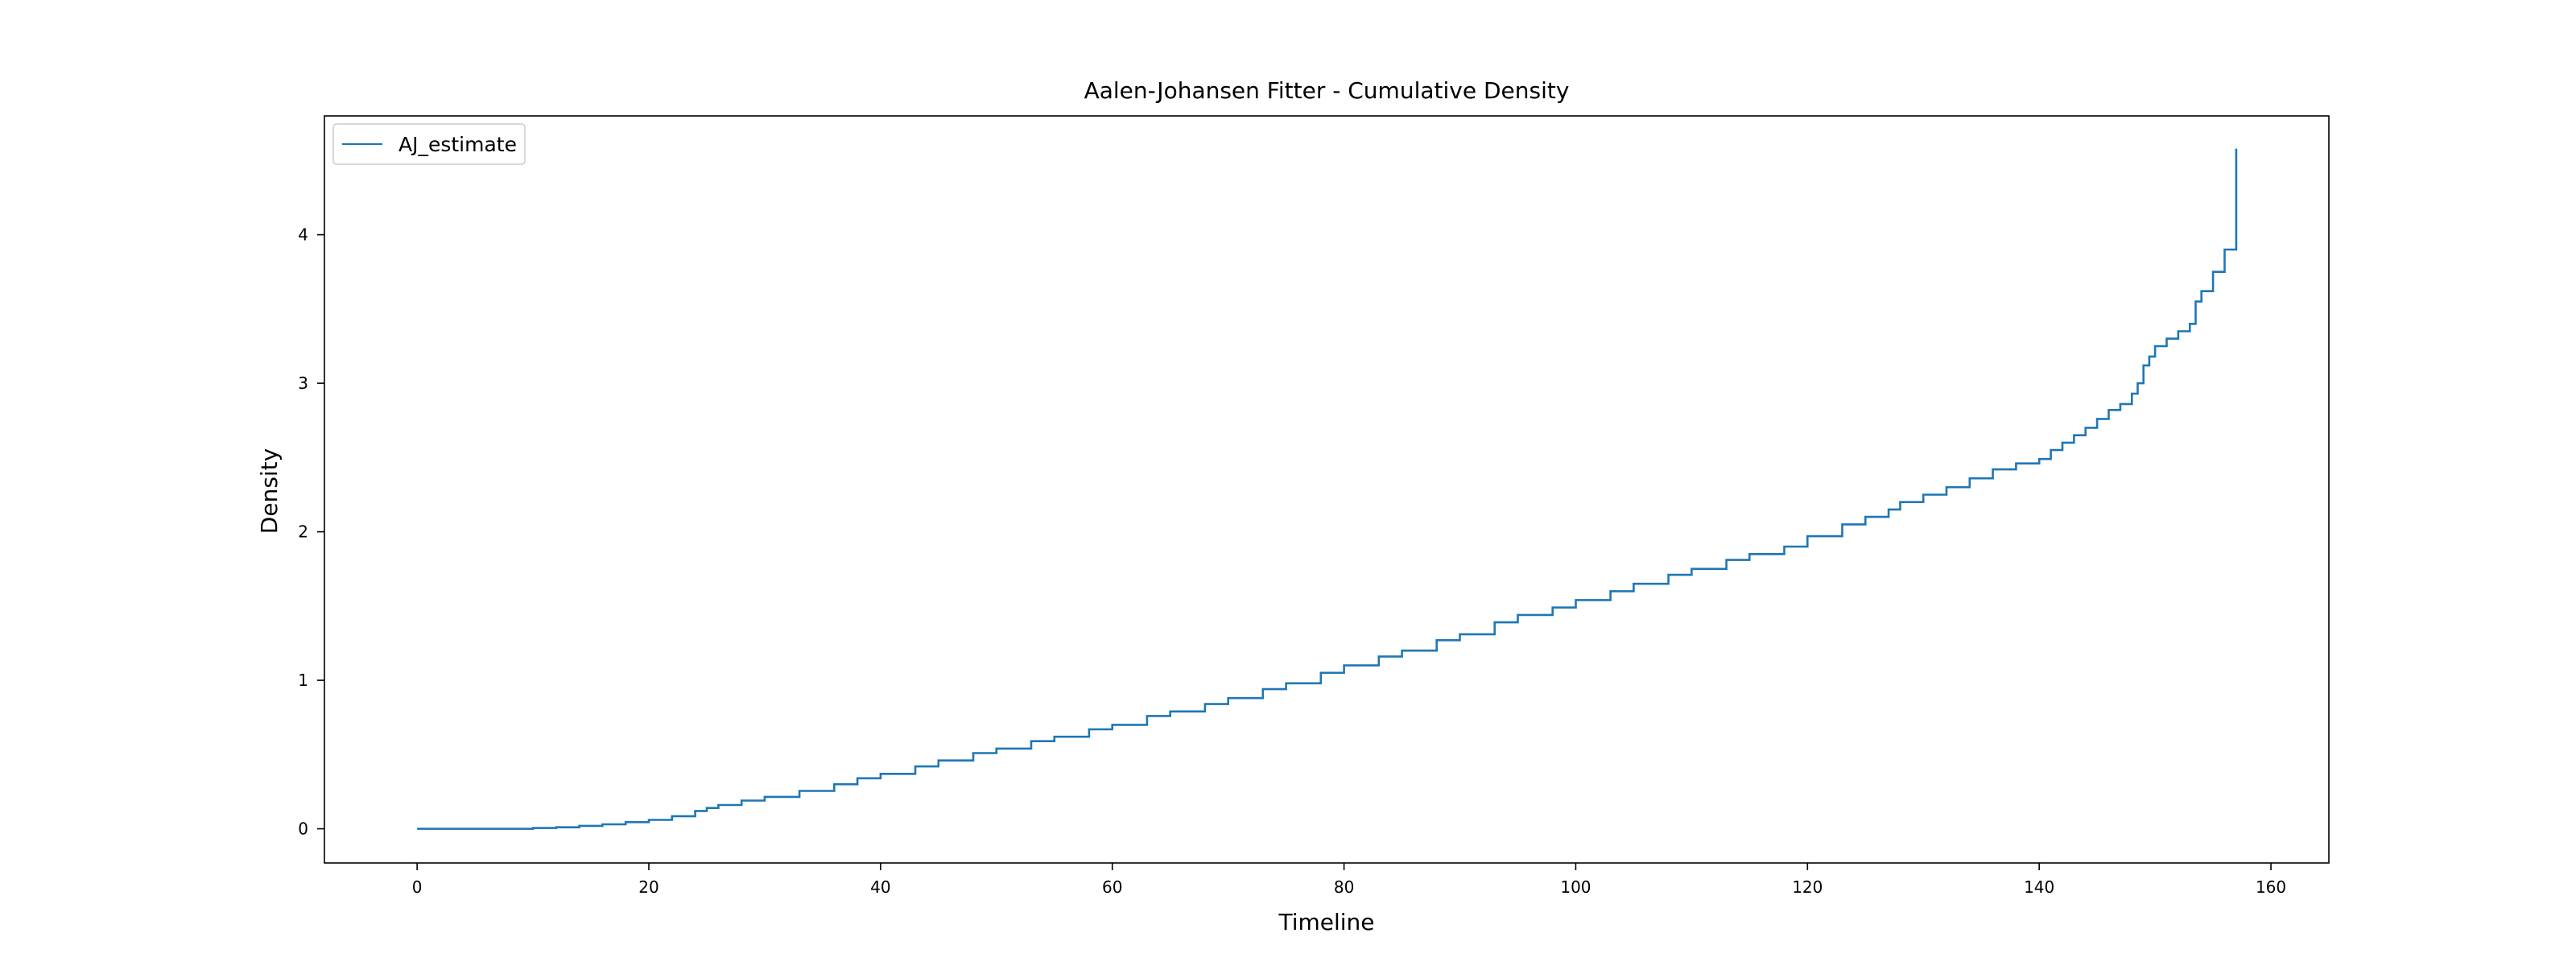 This screenshot has width=2576, height=966. What do you see at coordinates (1807, 887) in the screenshot?
I see `x-tick-label: 120` at bounding box center [1807, 887].